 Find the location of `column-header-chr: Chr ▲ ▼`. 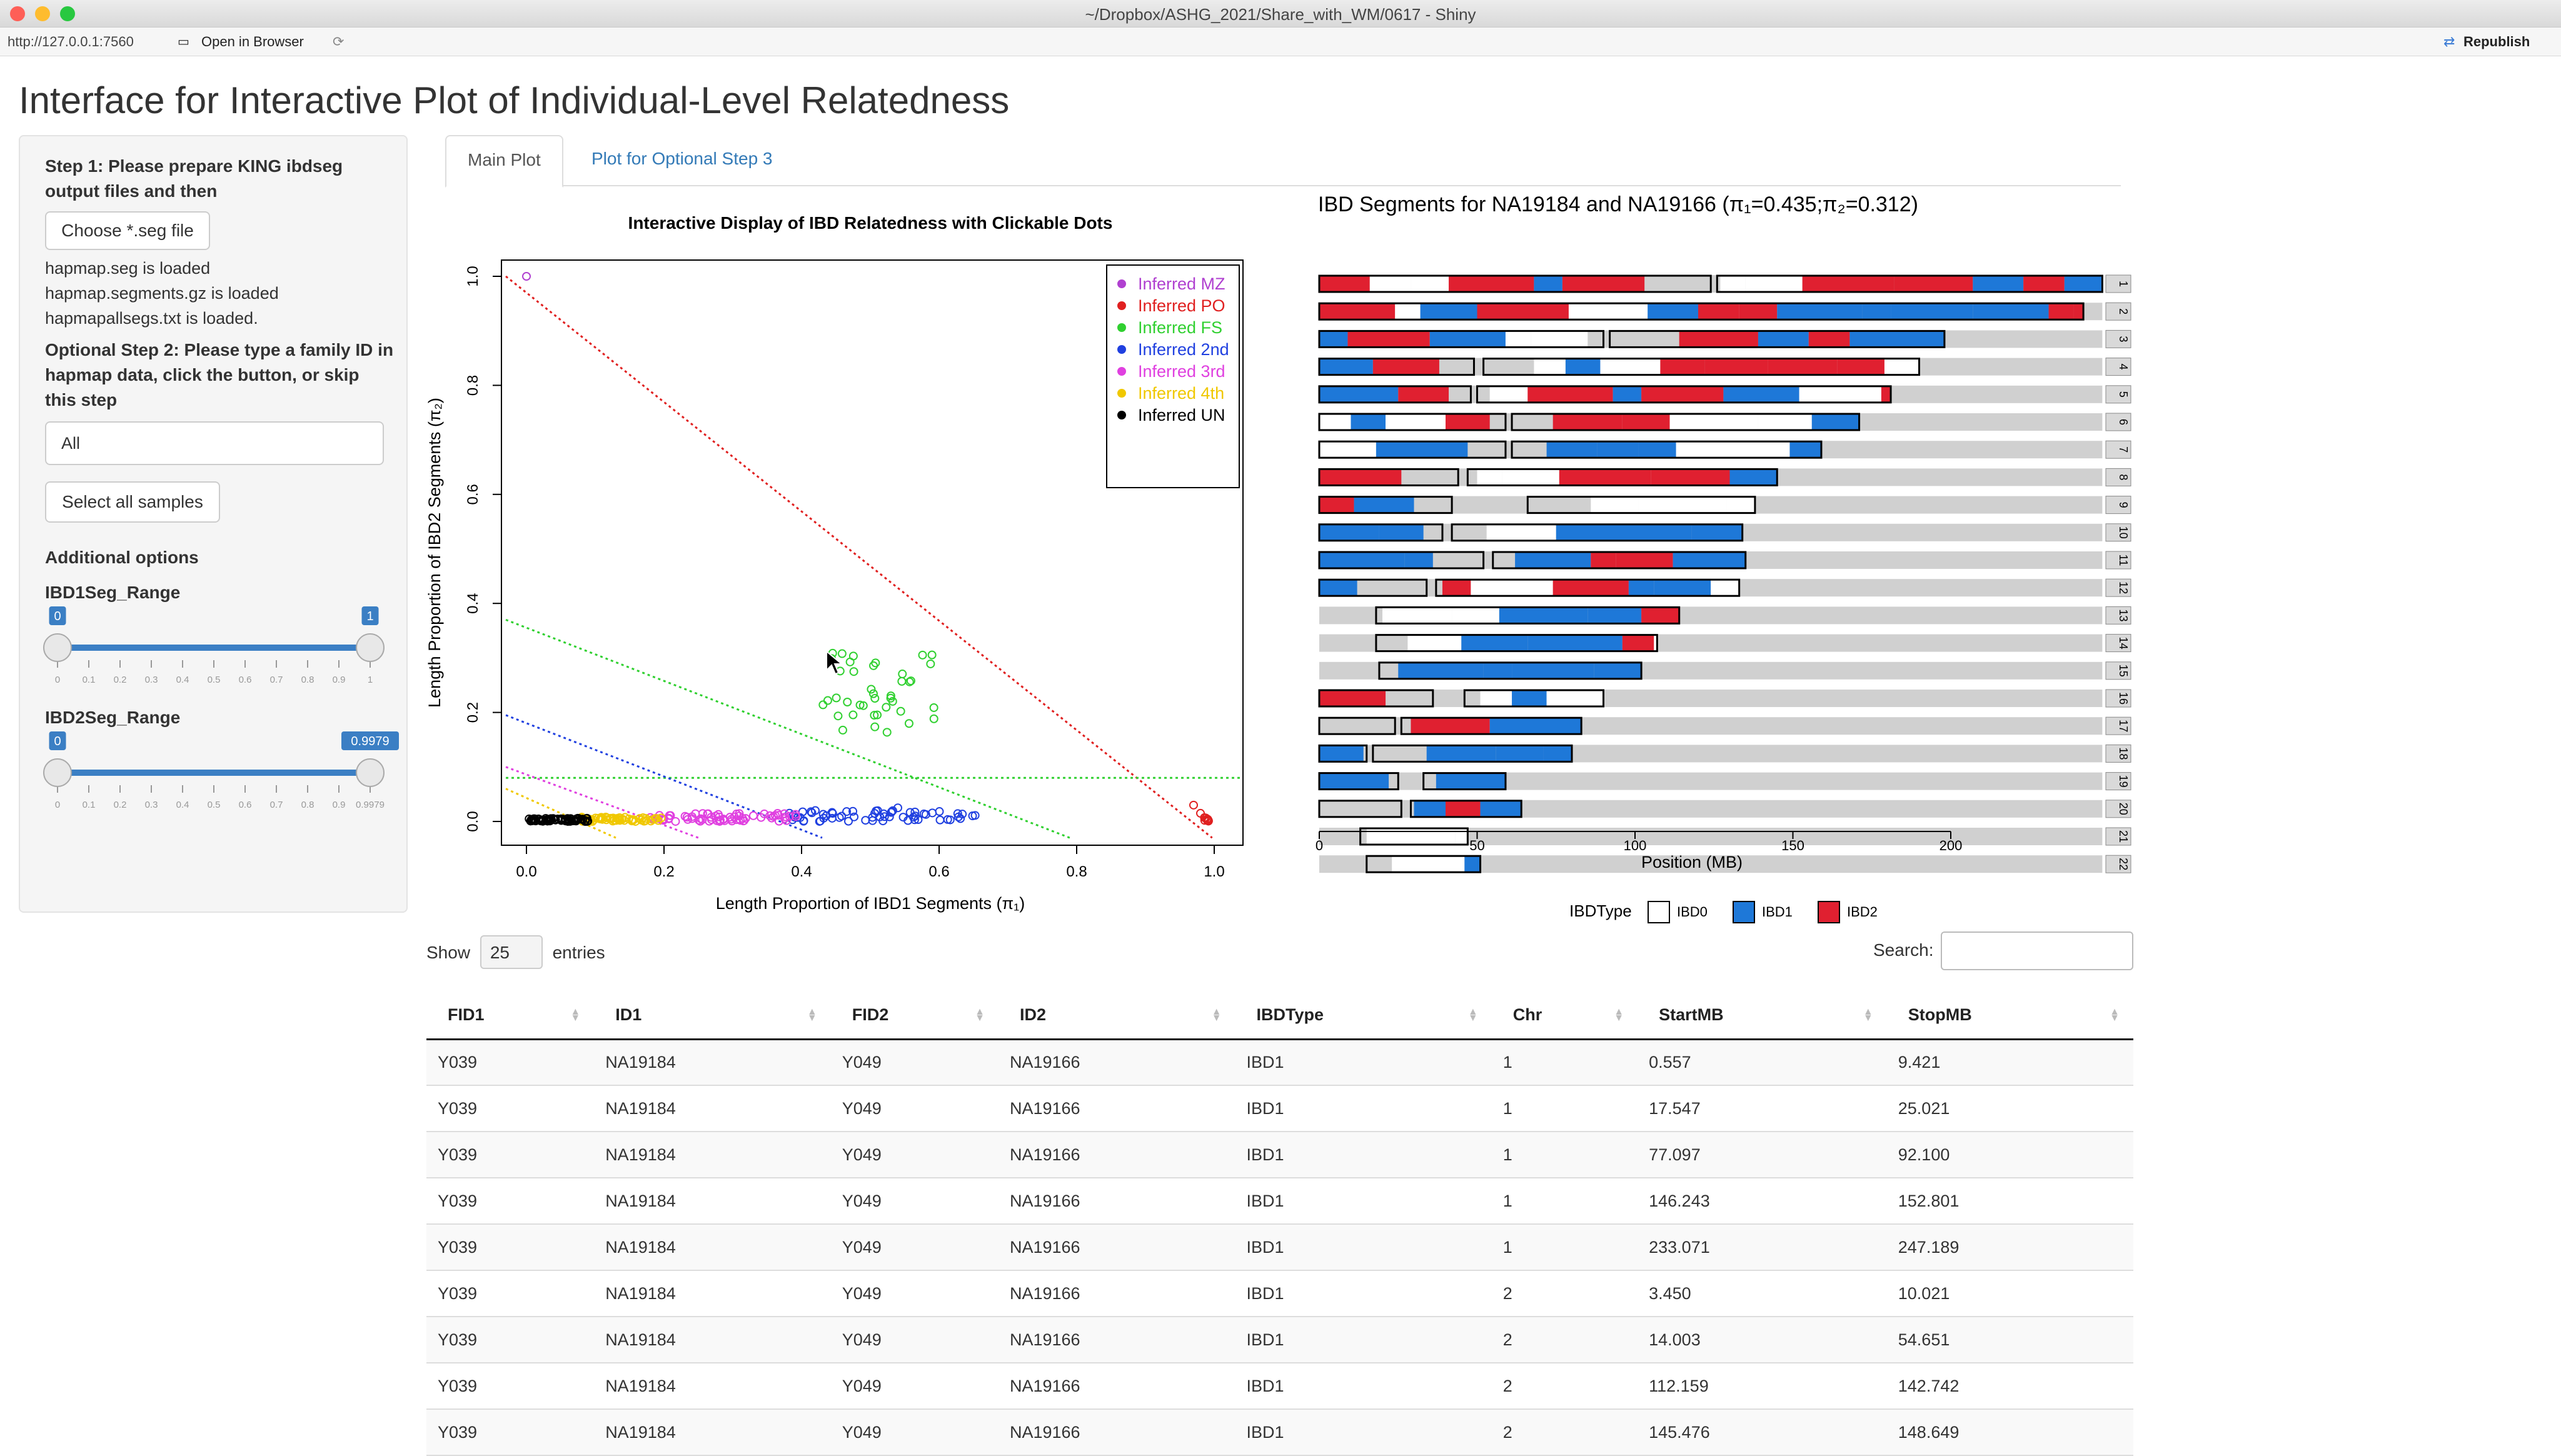

column-header-chr: Chr ▲ ▼ is located at coordinates (1565, 1016).